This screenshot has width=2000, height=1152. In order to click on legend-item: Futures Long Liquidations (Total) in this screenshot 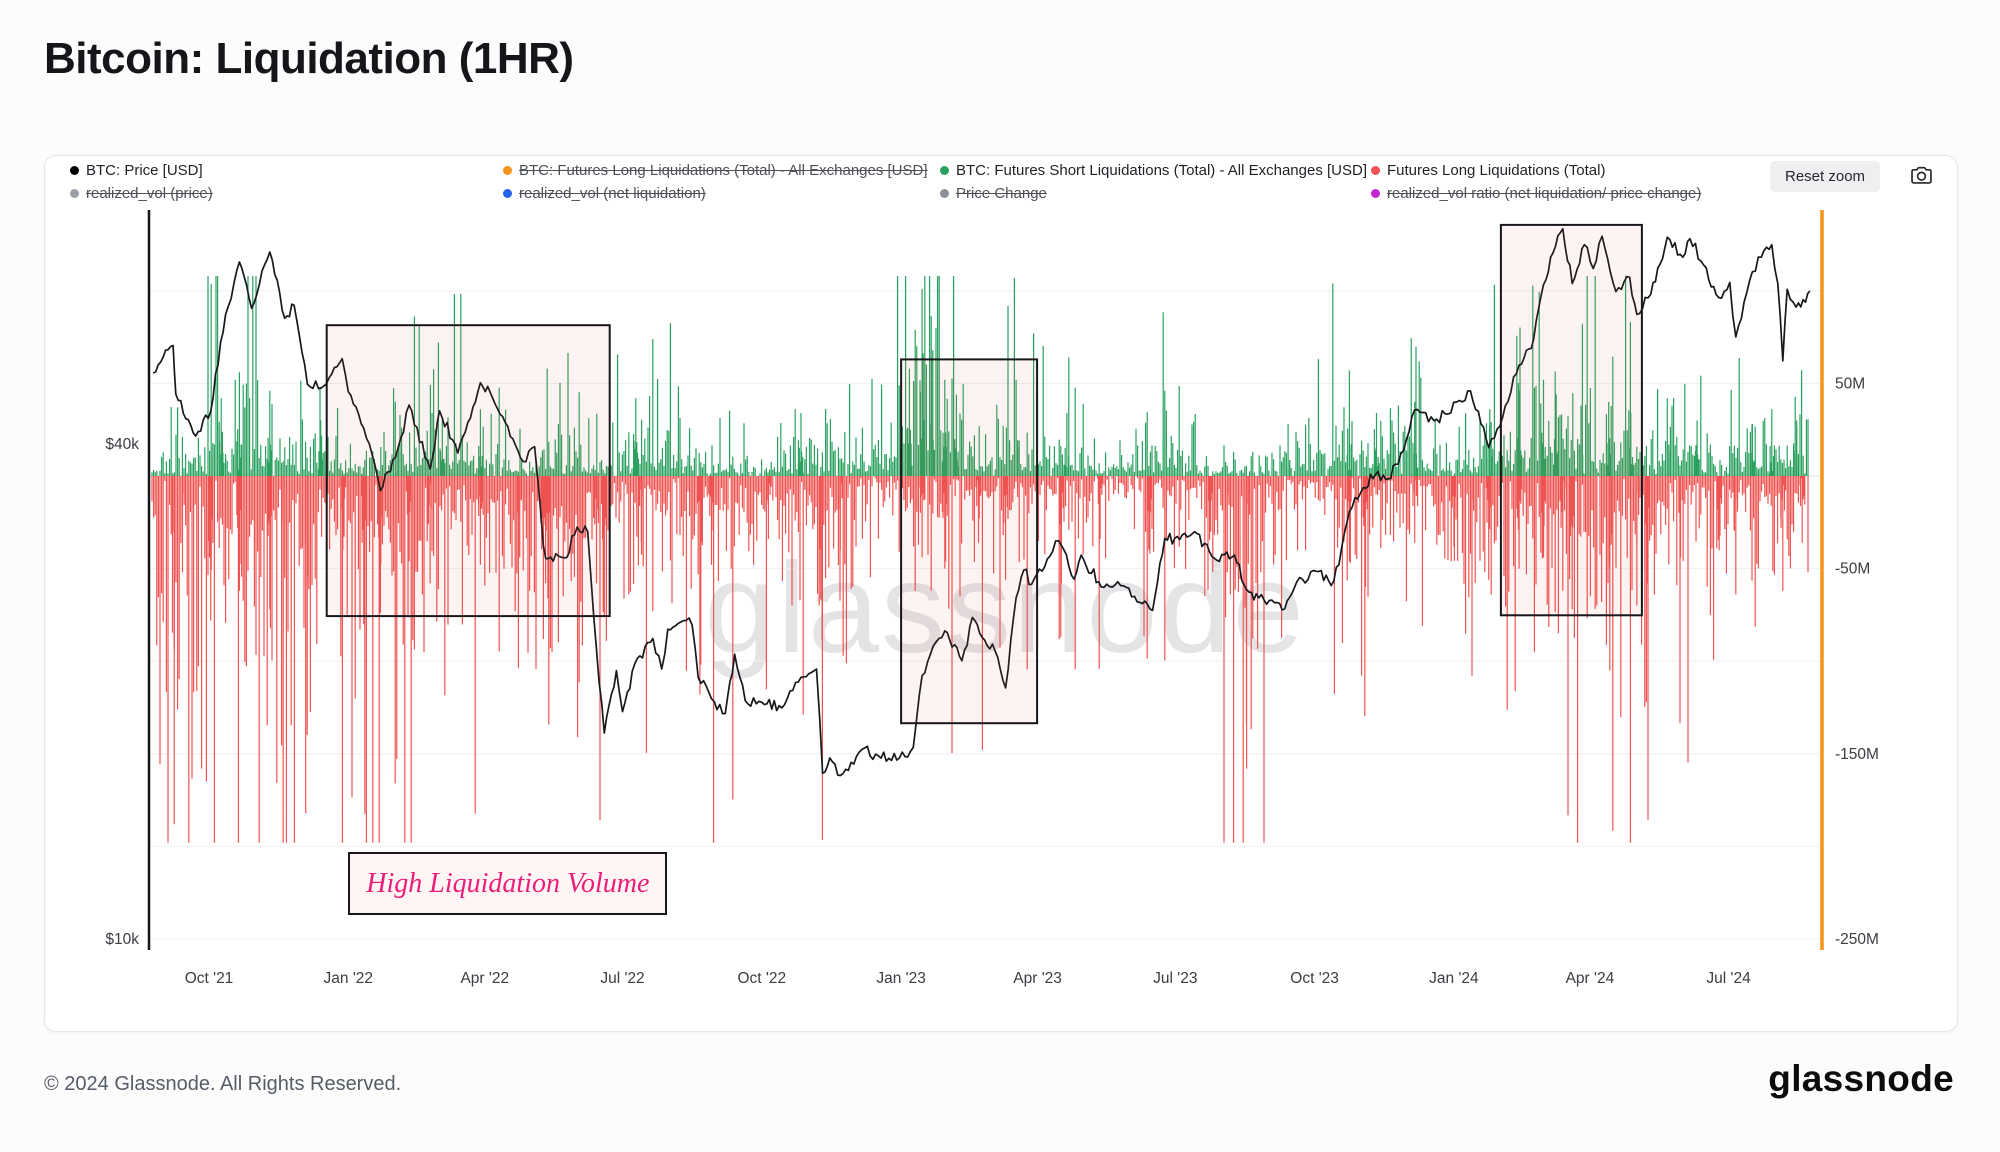, I will do `click(1565, 170)`.